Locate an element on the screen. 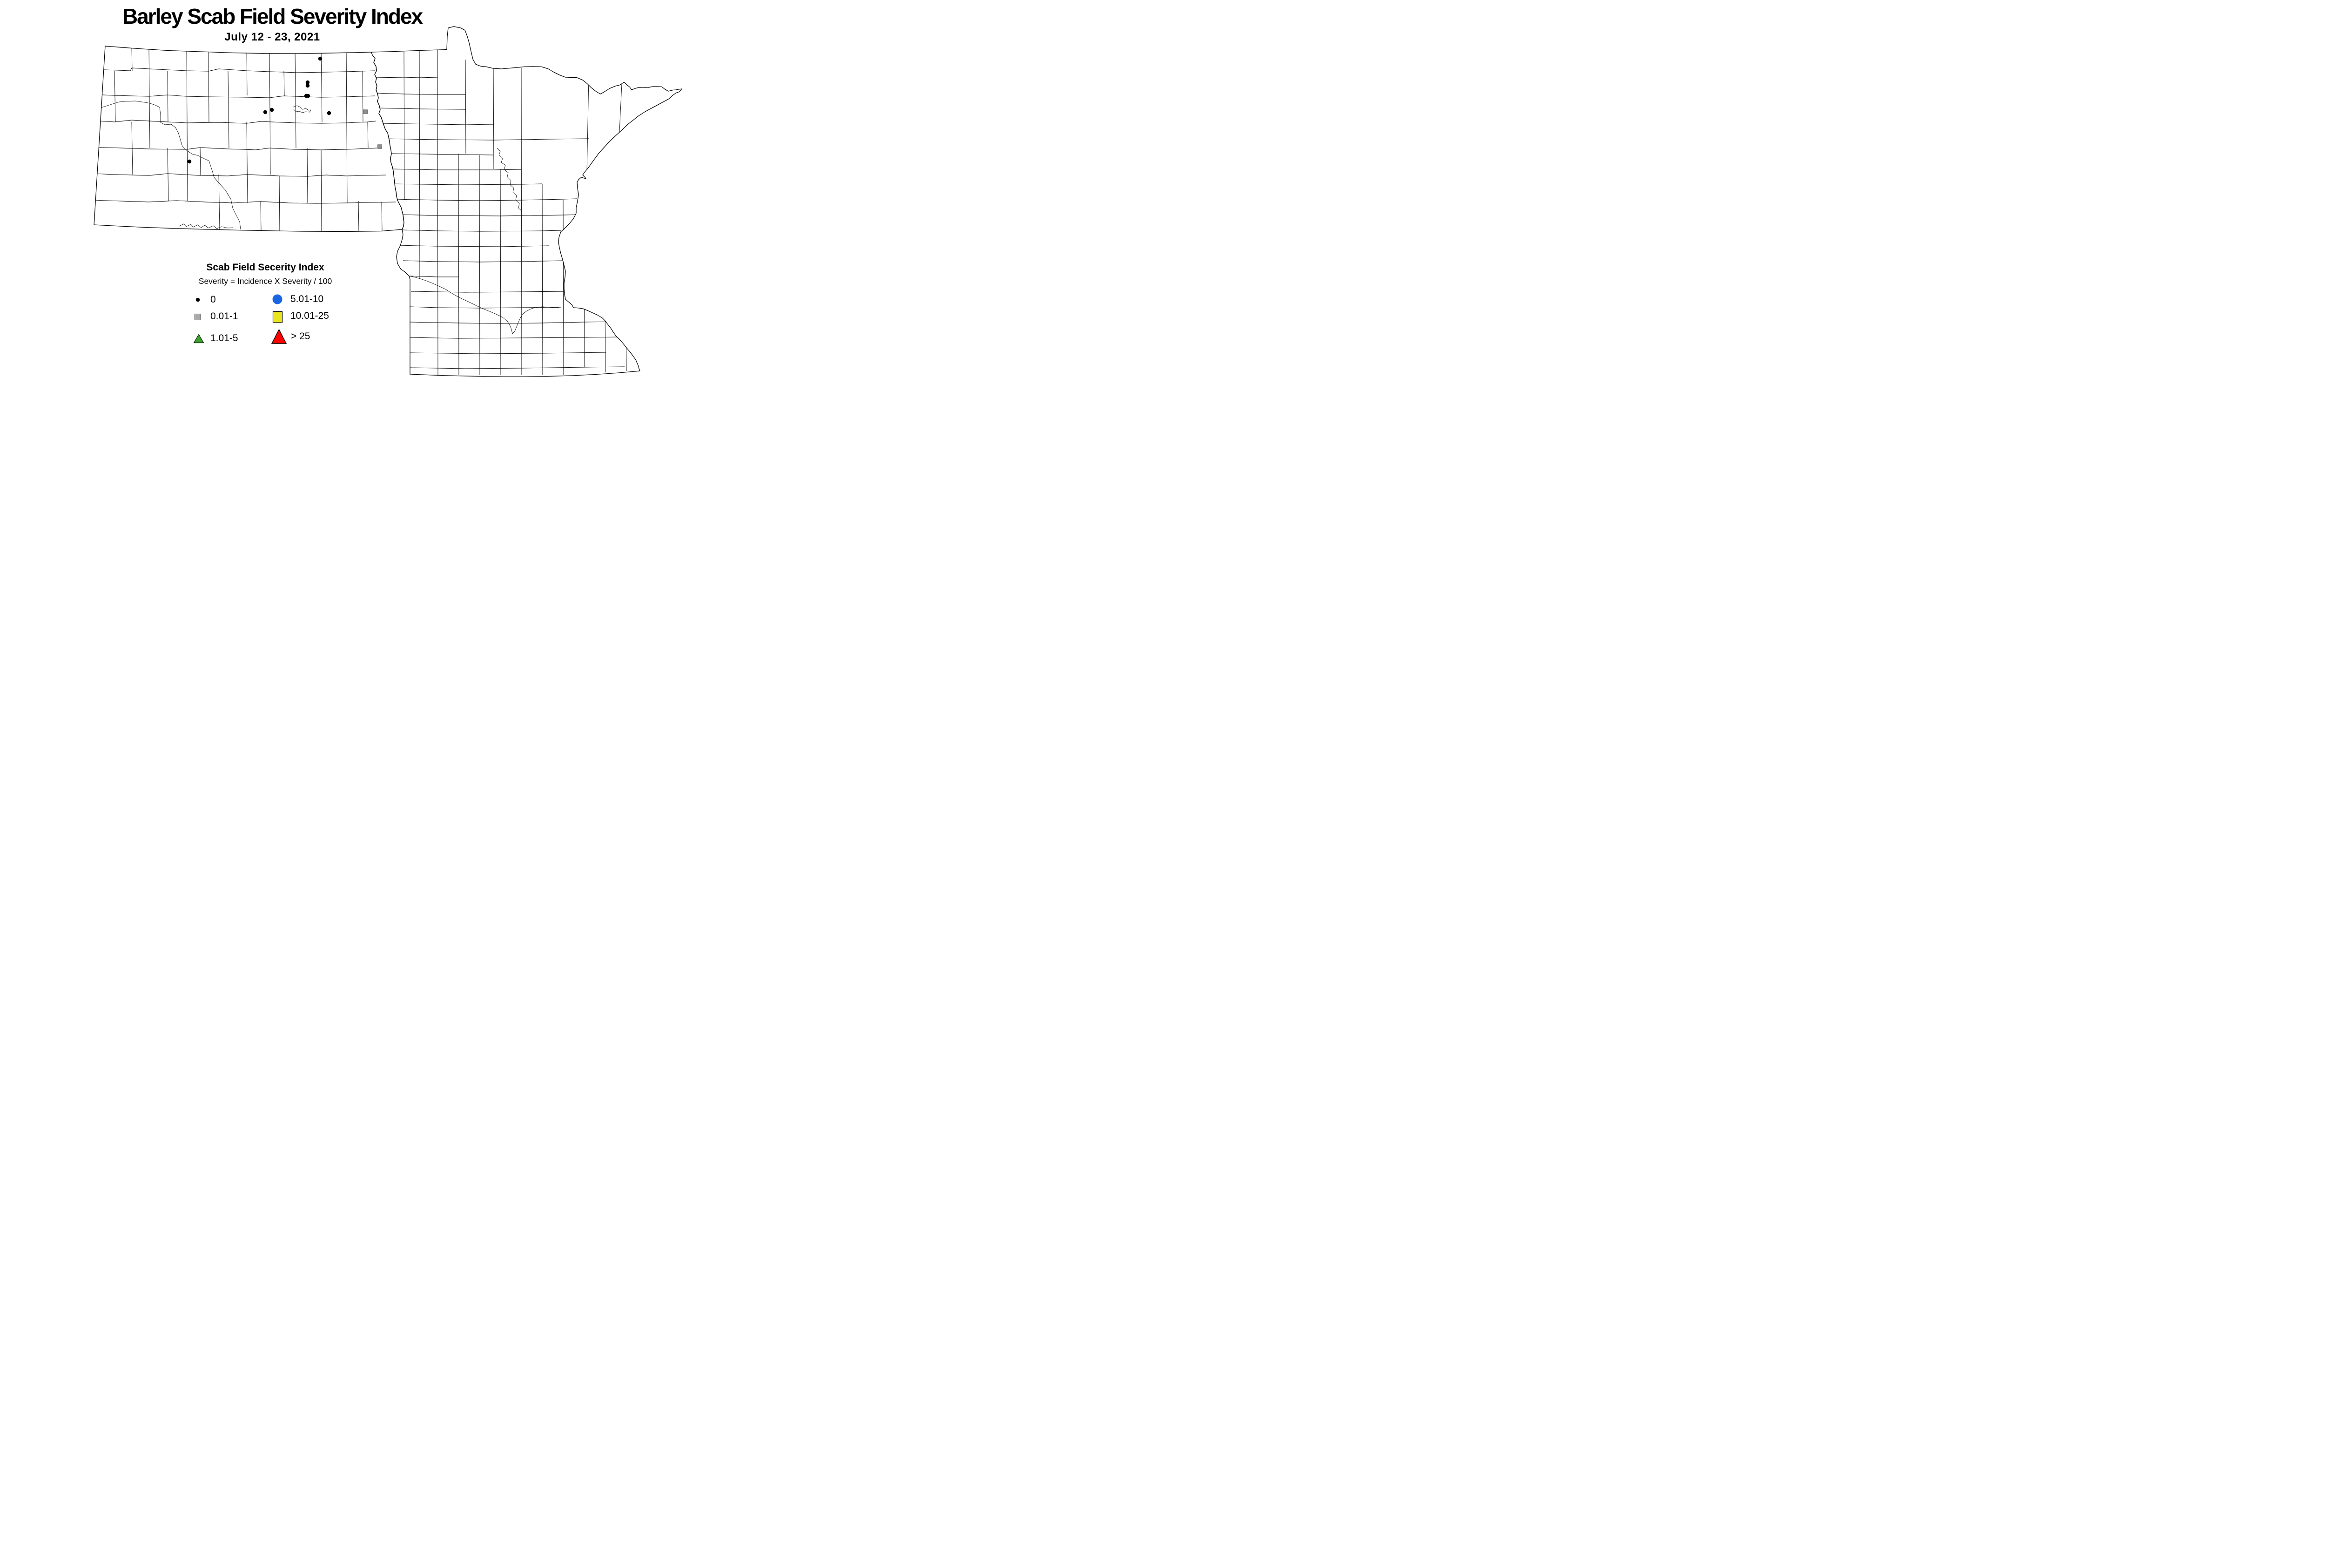 The image size is (2327, 1568). mississippi-headwaters is located at coordinates (510, 180).